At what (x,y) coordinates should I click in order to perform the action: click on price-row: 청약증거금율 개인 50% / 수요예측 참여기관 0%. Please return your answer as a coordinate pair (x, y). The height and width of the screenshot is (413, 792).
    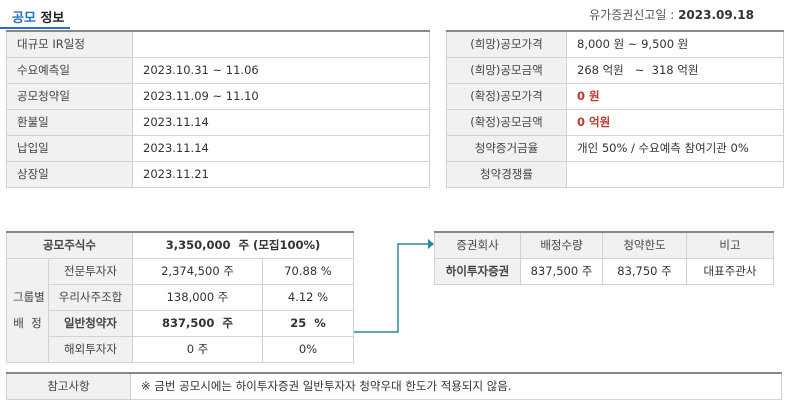
    Looking at the image, I should click on (615, 148).